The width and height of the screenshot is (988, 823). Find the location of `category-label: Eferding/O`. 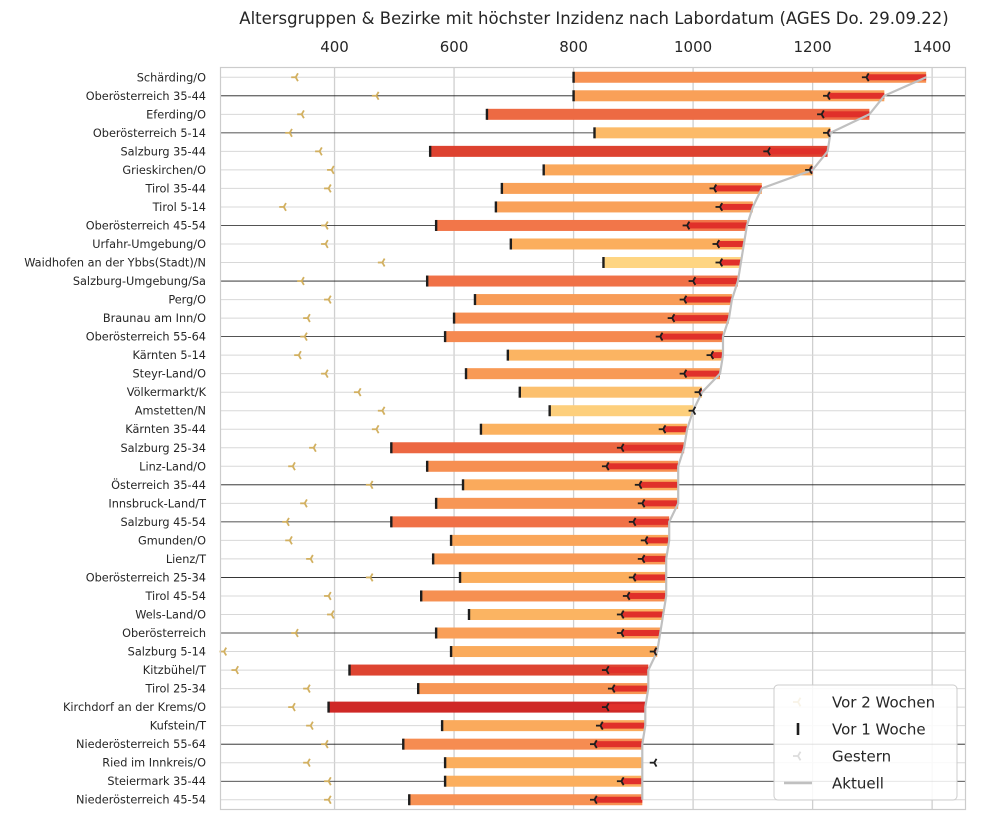

category-label: Eferding/O is located at coordinates (176, 114).